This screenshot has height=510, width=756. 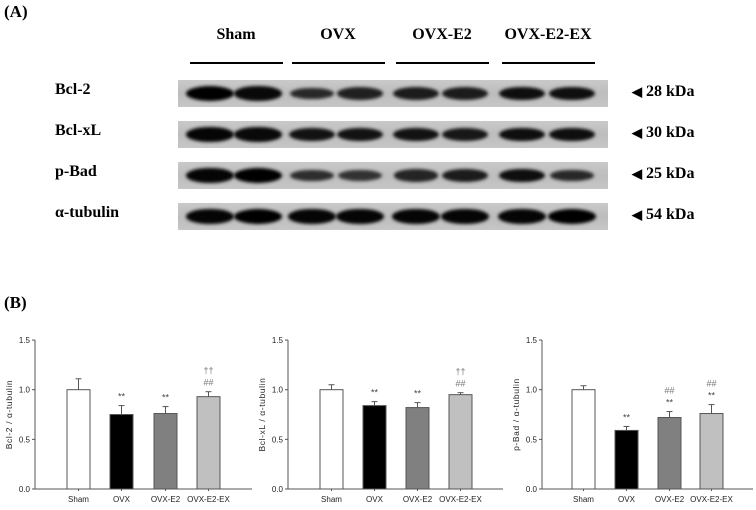 I want to click on molecular-weight-label: ◀ 28 kDa, so click(x=663, y=92).